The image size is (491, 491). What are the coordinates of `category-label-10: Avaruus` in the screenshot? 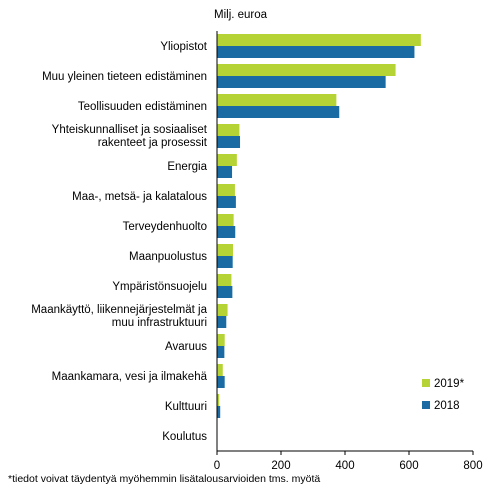 It's located at (186, 347).